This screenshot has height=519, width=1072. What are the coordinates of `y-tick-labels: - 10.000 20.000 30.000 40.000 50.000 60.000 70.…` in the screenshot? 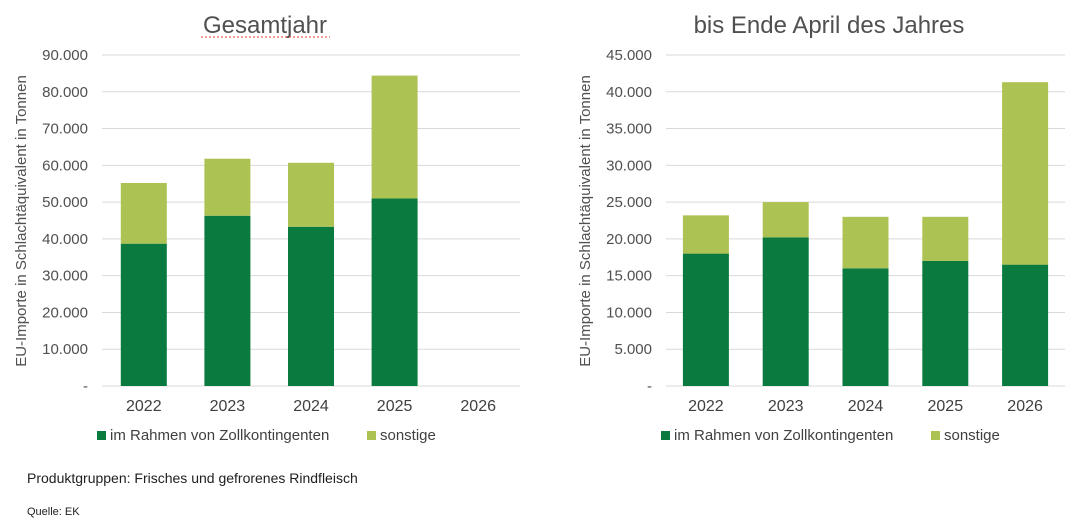 It's located at (65, 221).